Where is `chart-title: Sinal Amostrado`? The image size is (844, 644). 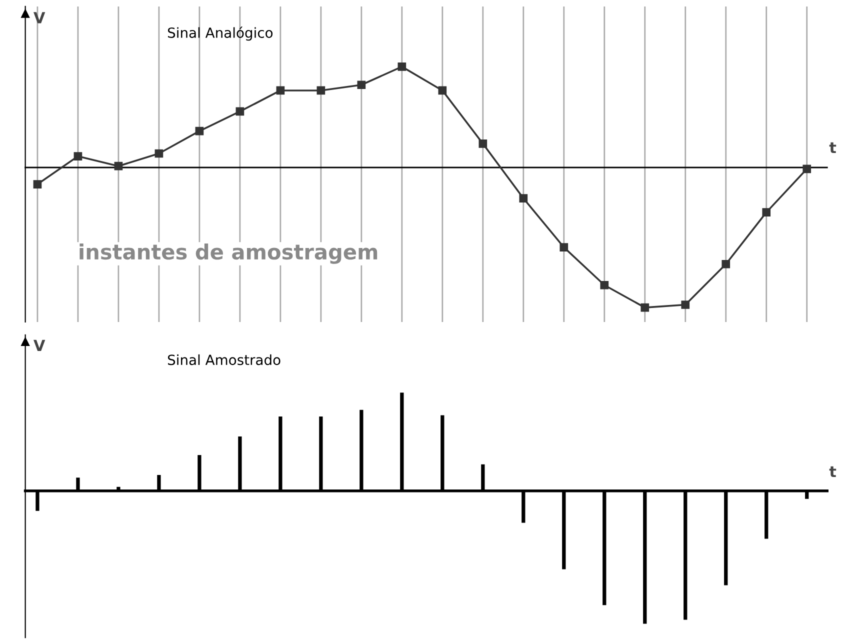 chart-title: Sinal Amostrado is located at coordinates (224, 360).